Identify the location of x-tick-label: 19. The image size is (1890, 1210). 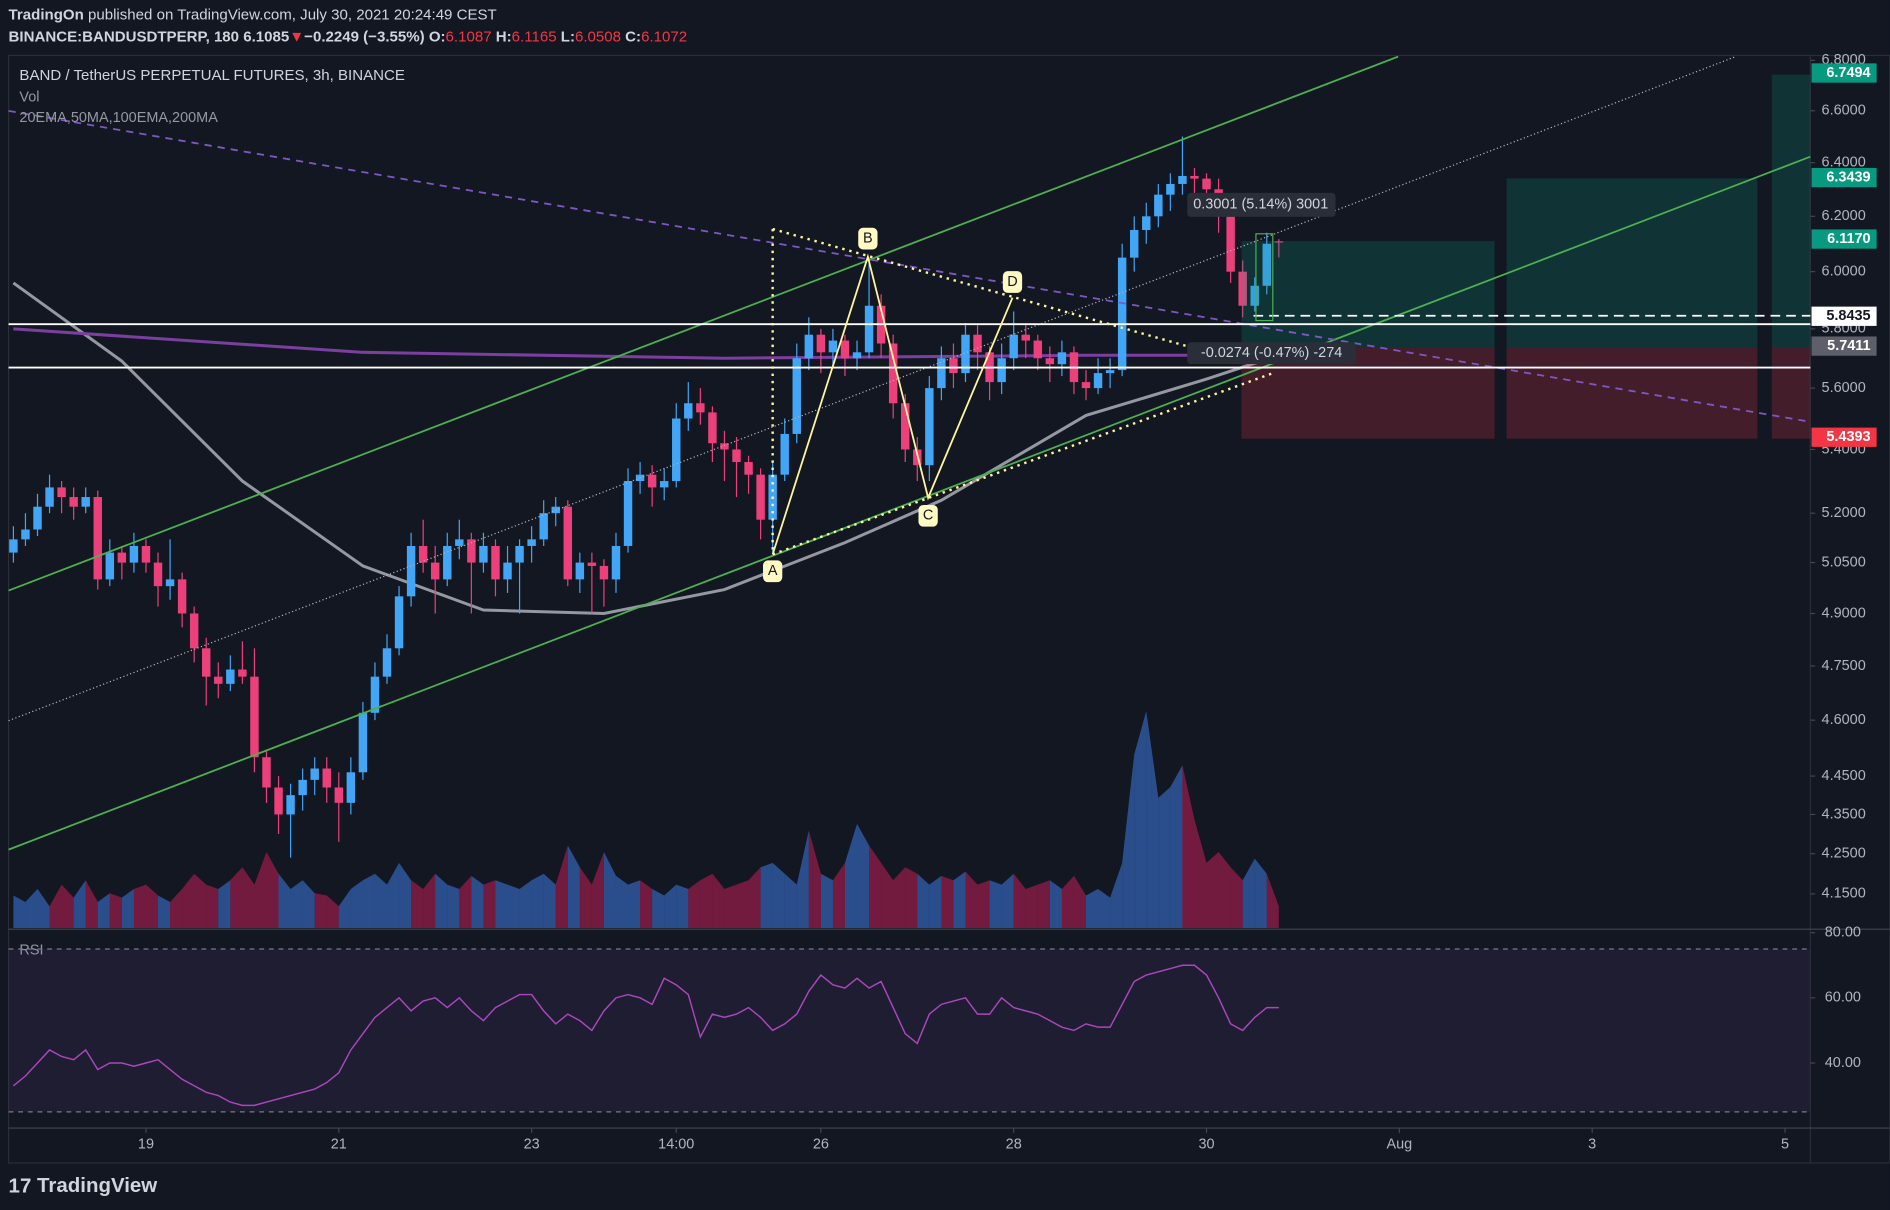
(146, 1145).